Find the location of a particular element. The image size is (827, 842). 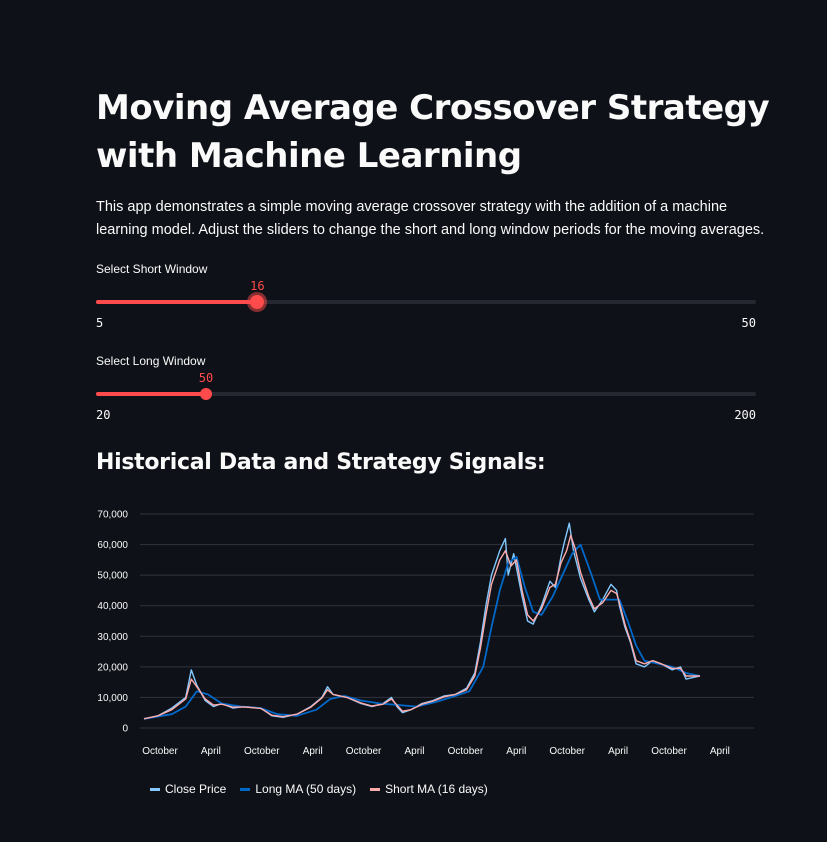

slider-max-label: 50 is located at coordinates (748, 323).